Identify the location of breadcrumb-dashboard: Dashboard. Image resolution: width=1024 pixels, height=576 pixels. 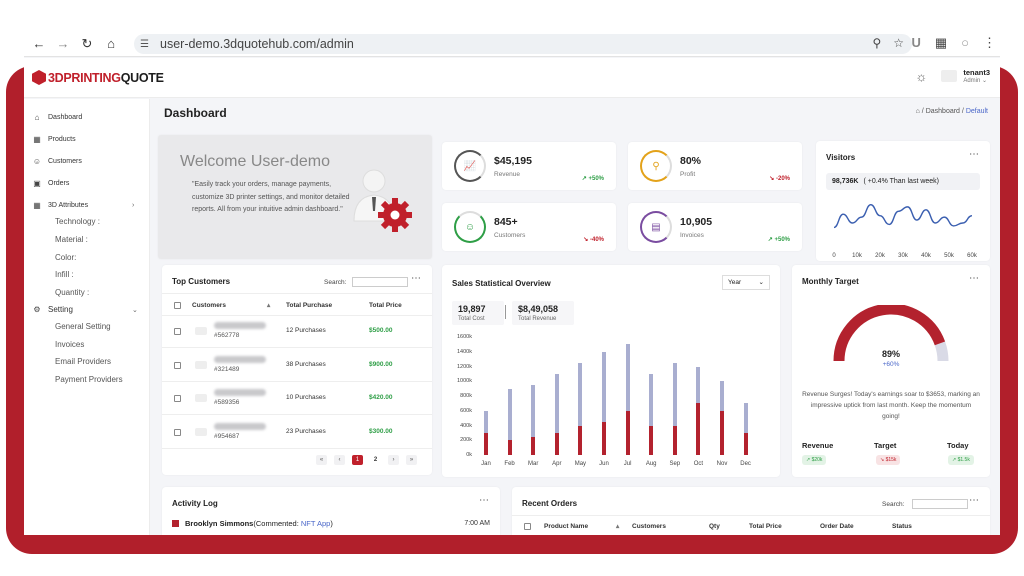
(942, 111).